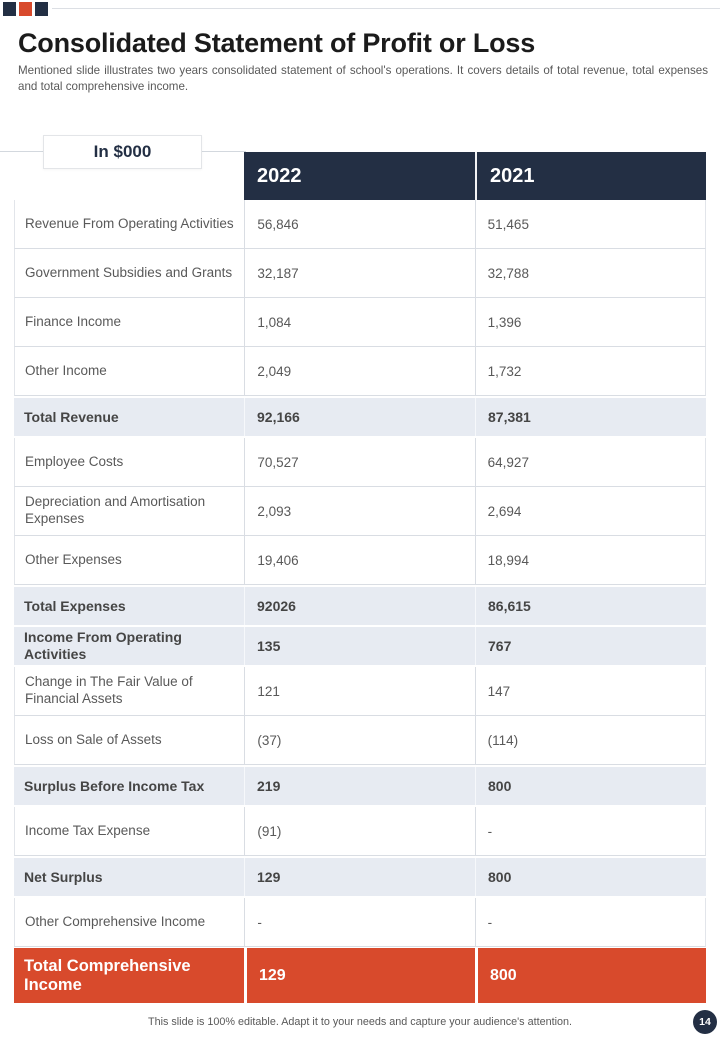  Describe the element at coordinates (63, 876) in the screenshot. I see `row-label-cell: Net Surplus` at that location.